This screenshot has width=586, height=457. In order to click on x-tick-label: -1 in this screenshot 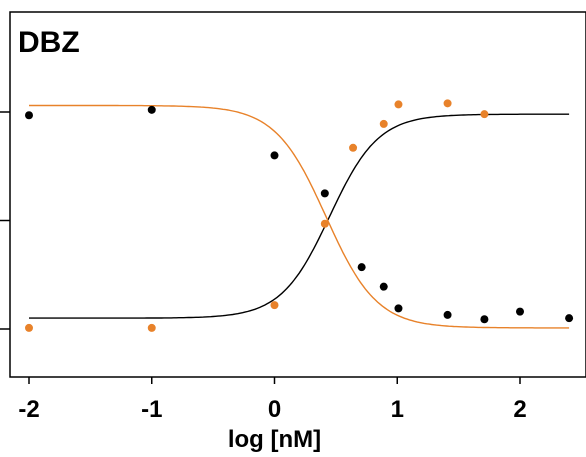, I will do `click(151, 409)`.